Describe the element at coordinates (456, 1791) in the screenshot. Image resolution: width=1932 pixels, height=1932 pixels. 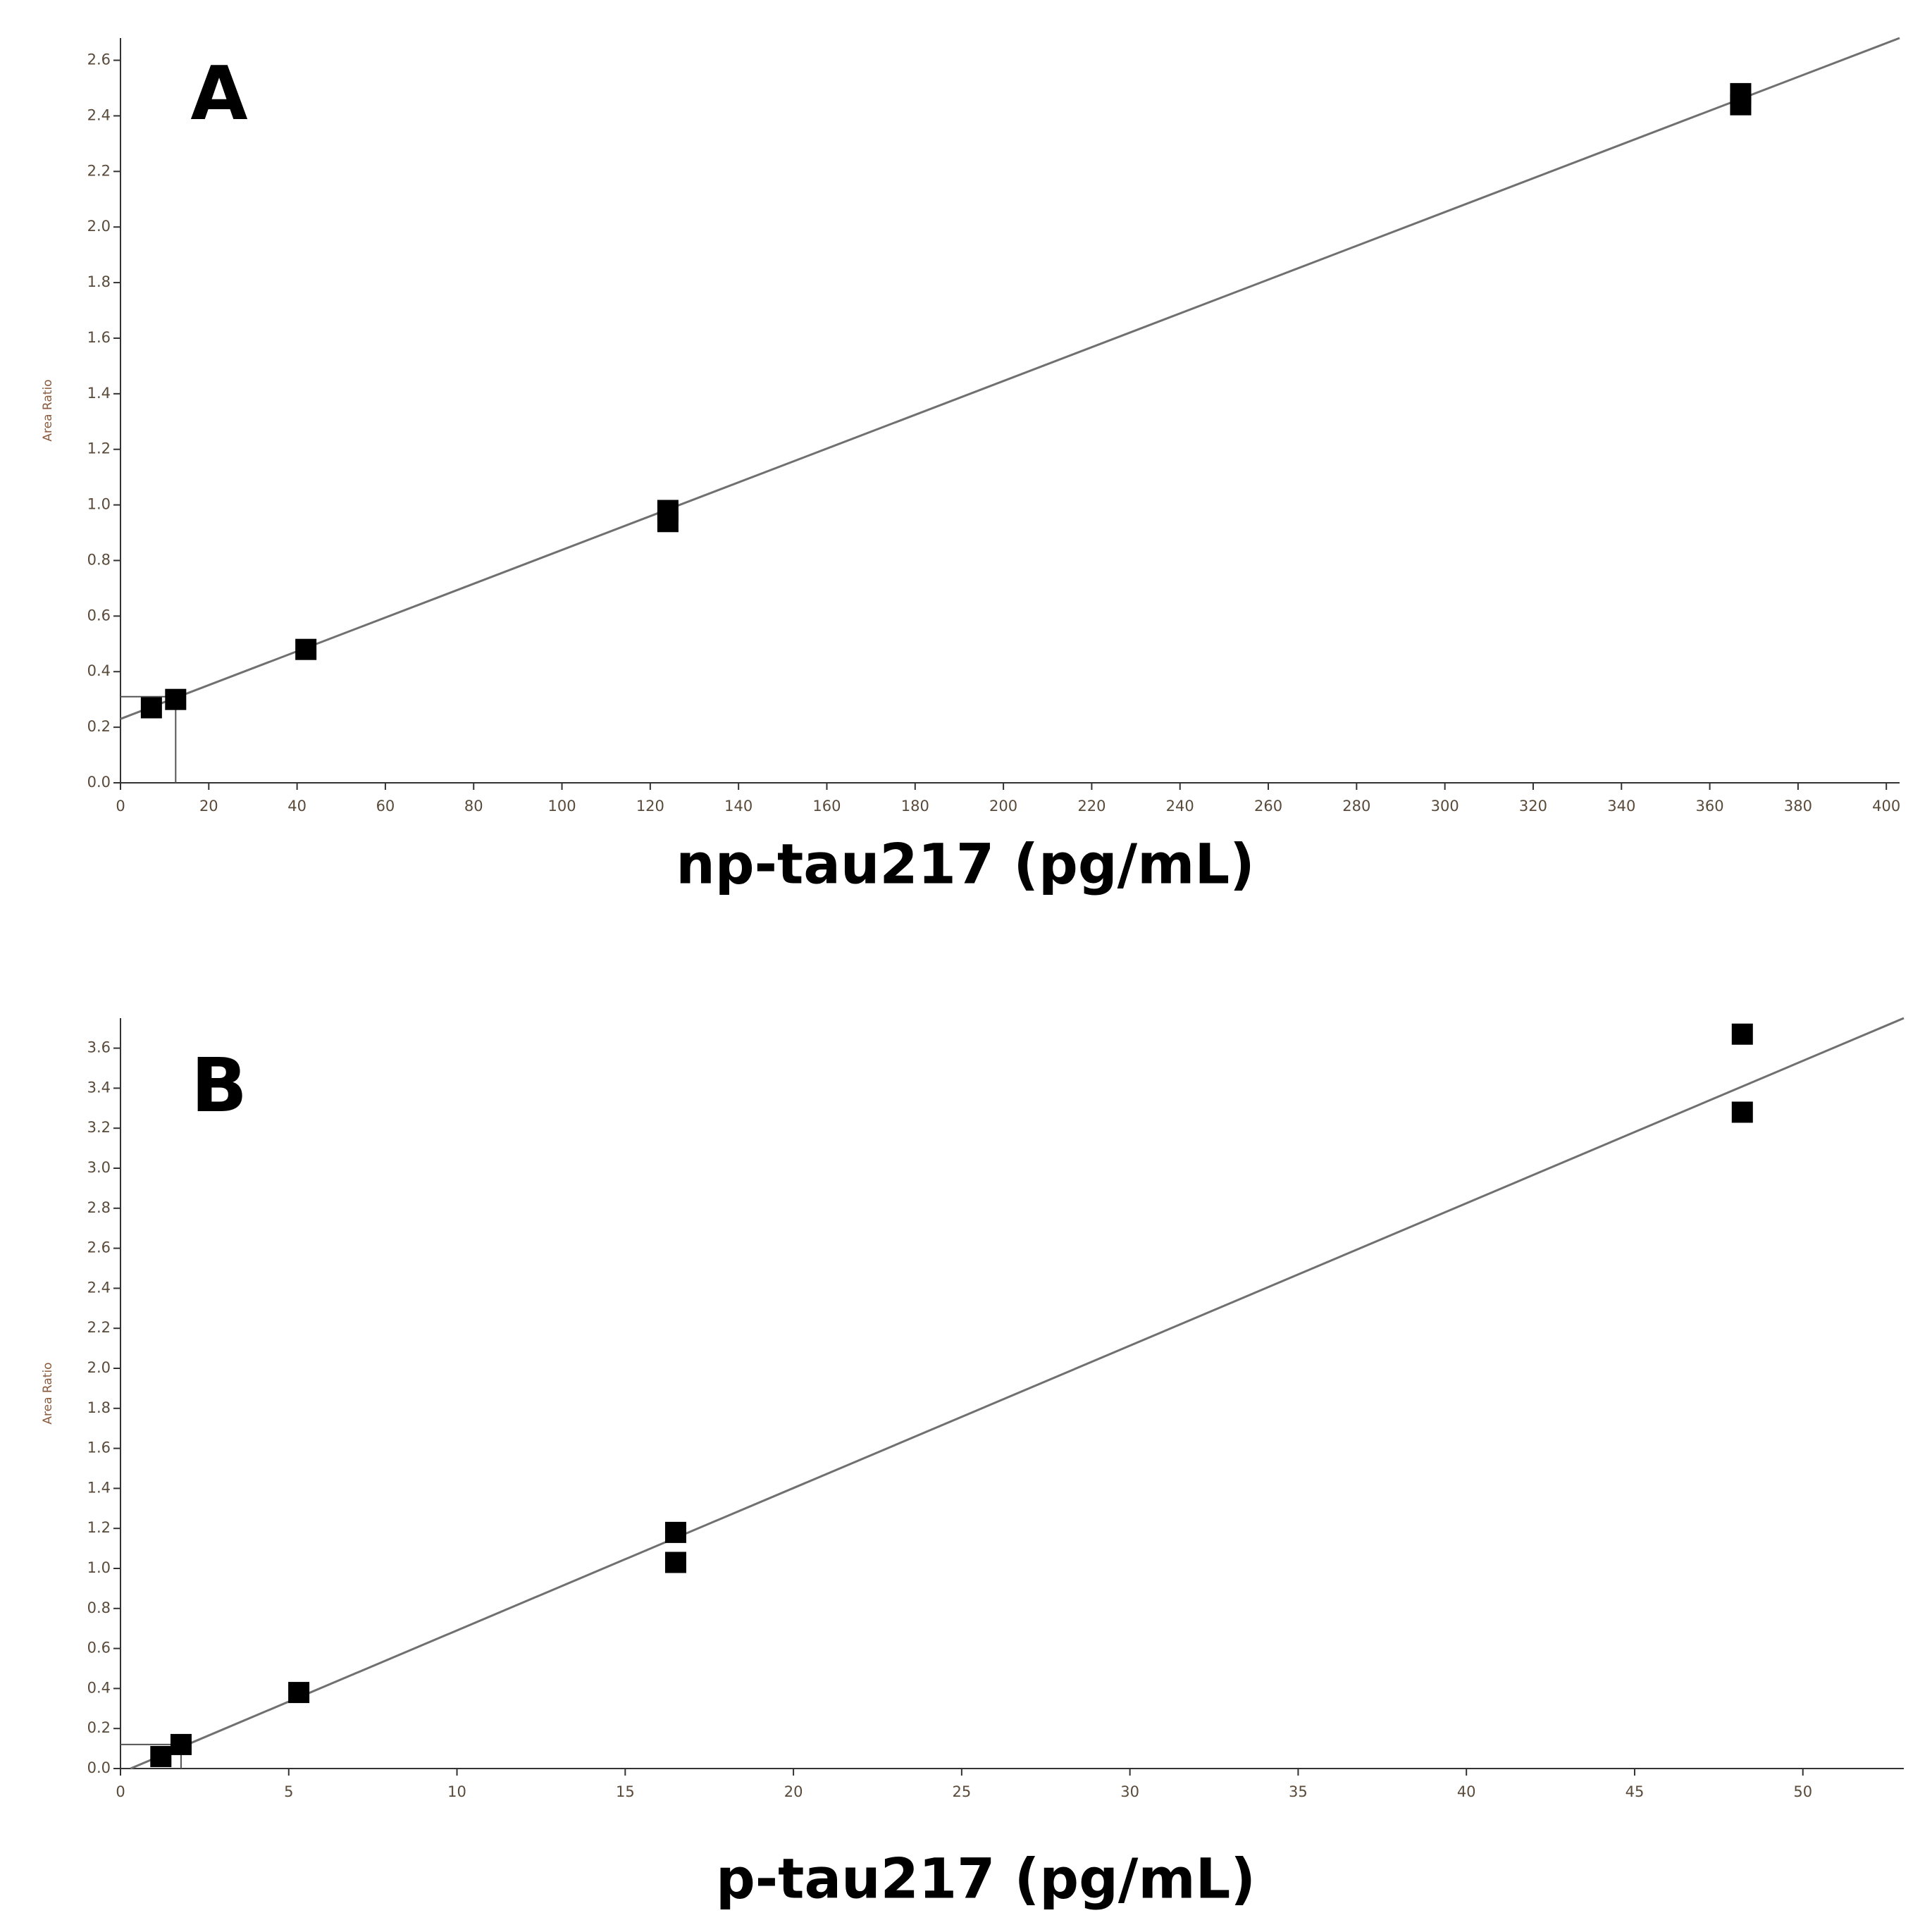
I see `x-tick-label: 10` at that location.